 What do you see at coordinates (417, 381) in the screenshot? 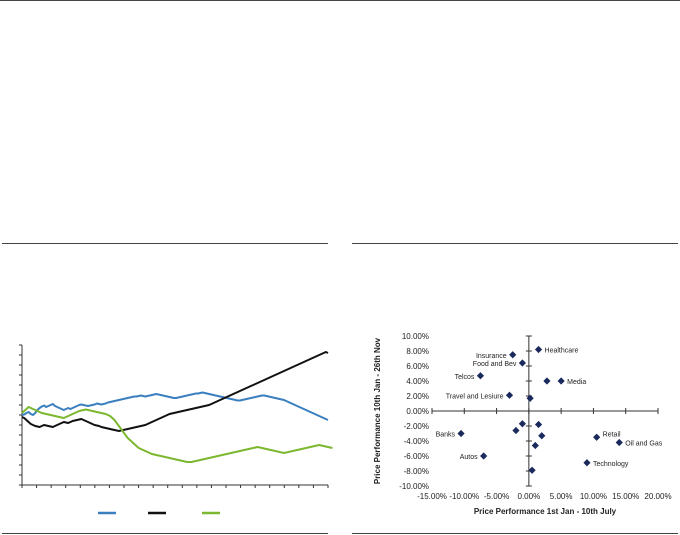
I see `y-tick-label: 4.00%` at bounding box center [417, 381].